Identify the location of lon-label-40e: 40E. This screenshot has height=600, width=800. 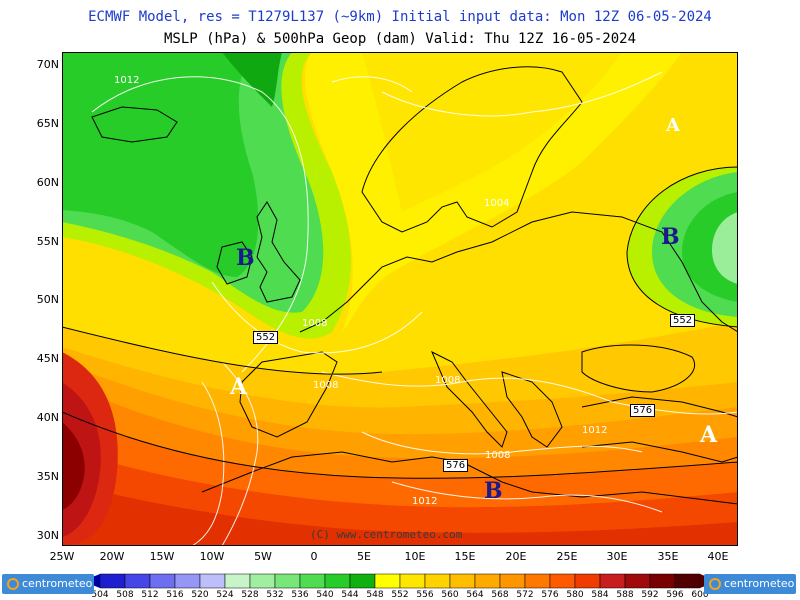
(718, 556).